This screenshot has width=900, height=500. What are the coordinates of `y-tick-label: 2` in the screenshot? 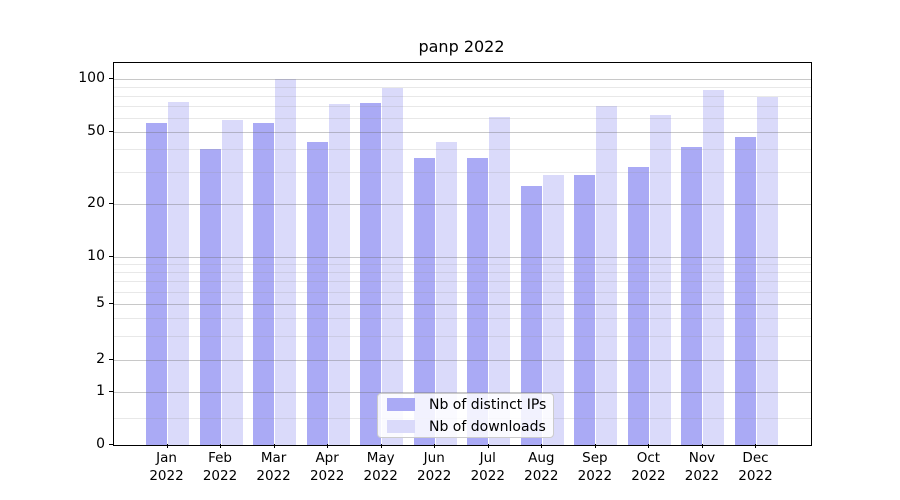 It's located at (100, 359).